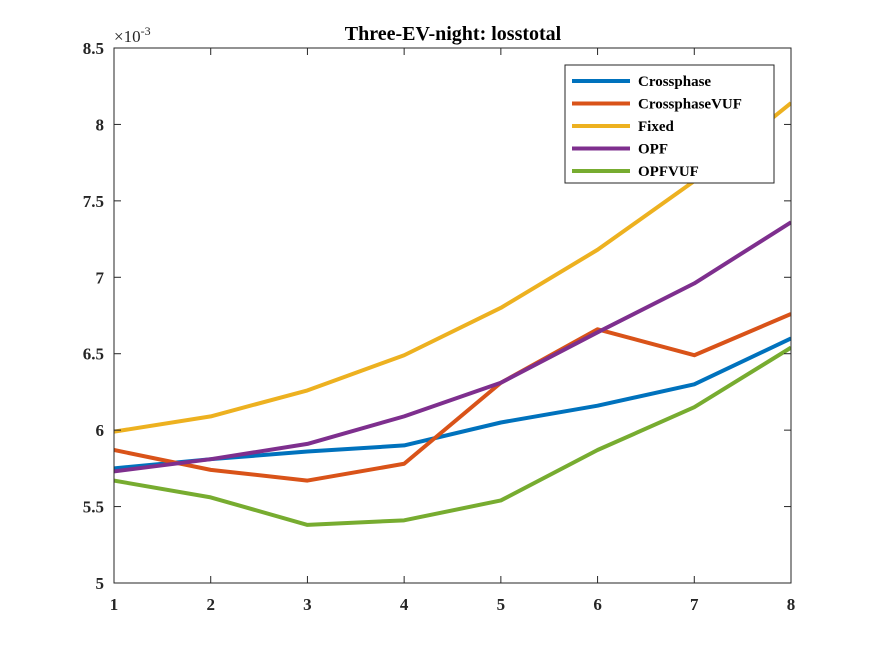 The height and width of the screenshot is (656, 875). Describe the element at coordinates (674, 82) in the screenshot. I see `legend-label-crossphase: Crossphase` at that location.